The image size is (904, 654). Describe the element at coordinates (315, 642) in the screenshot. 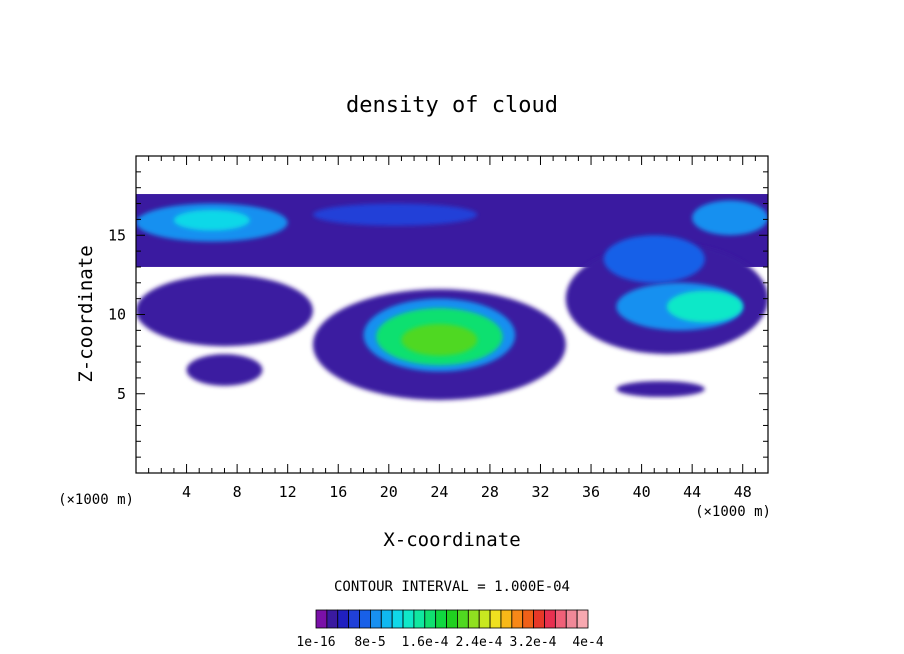

I see `colorbar-tick-label: 1e-16` at that location.